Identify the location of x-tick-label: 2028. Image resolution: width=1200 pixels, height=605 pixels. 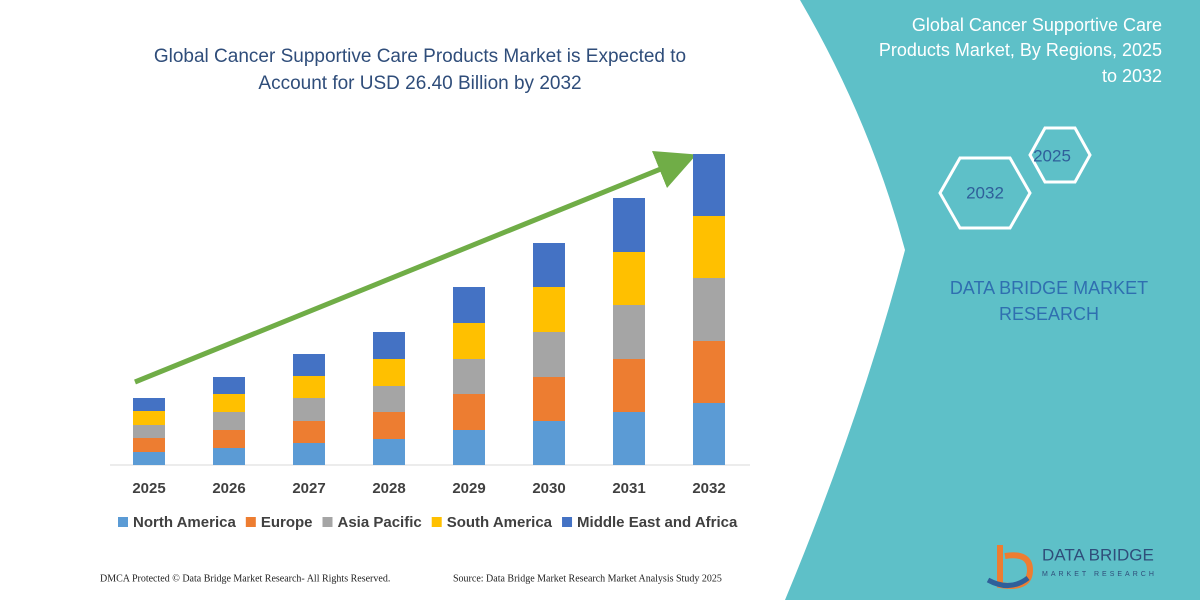
(388, 488).